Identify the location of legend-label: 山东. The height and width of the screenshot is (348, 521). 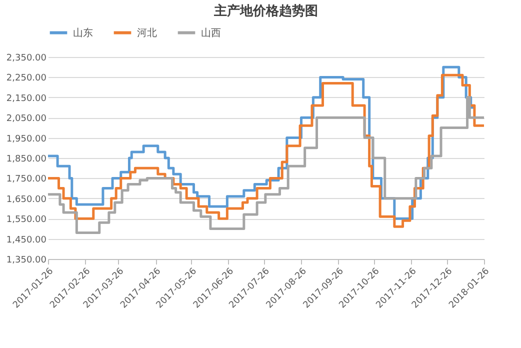
(83, 32).